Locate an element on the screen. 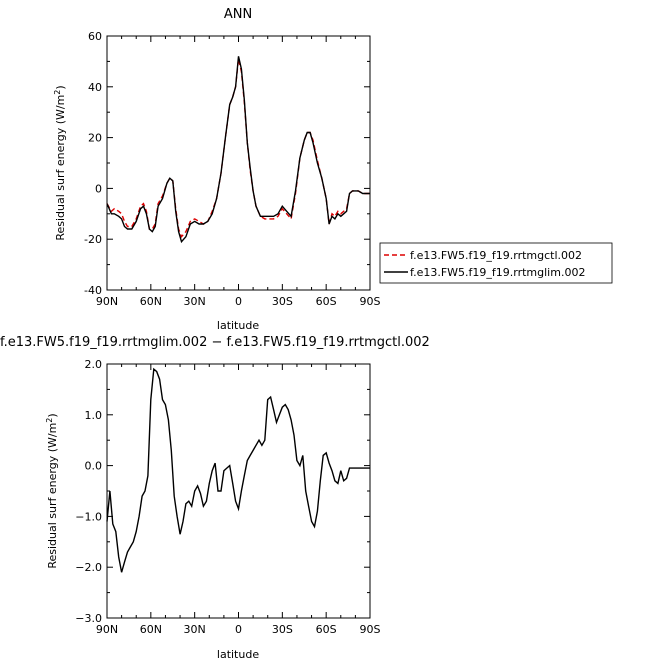 The width and height of the screenshot is (661, 666). top-x-tick-label: 30N is located at coordinates (195, 301).